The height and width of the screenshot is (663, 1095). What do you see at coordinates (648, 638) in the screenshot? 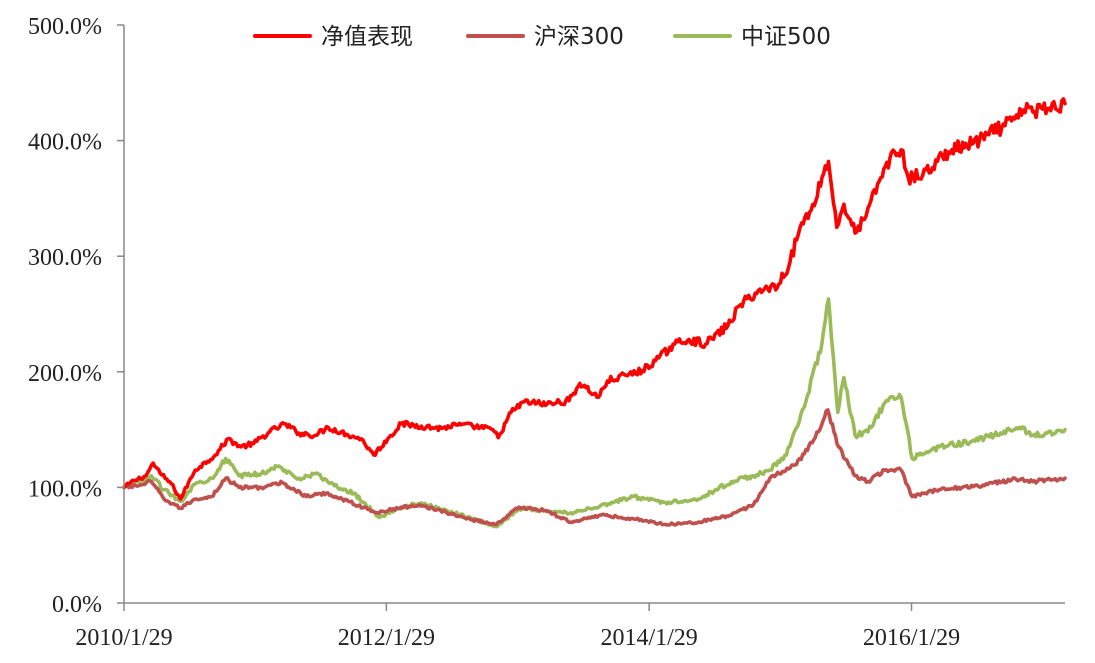
I see `x-tick-label: 2014/1/29` at bounding box center [648, 638].